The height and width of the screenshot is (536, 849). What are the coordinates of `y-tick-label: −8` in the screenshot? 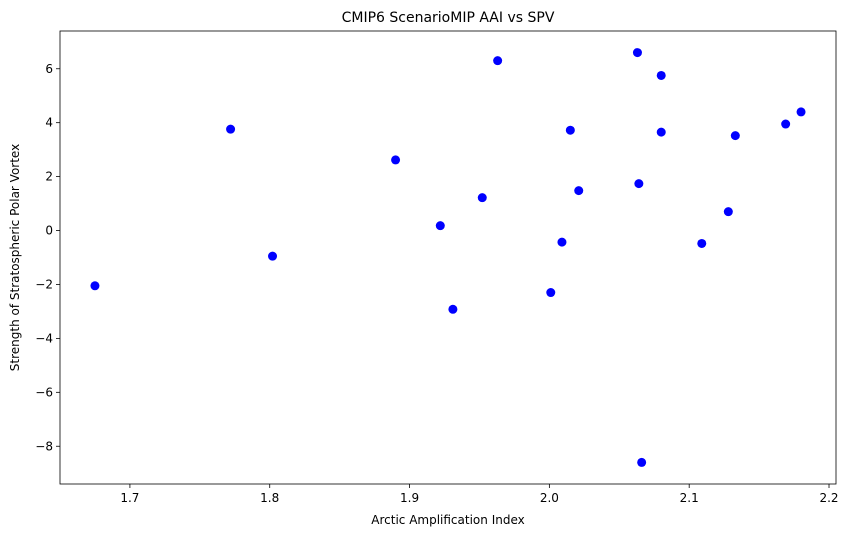 It's located at (44, 446).